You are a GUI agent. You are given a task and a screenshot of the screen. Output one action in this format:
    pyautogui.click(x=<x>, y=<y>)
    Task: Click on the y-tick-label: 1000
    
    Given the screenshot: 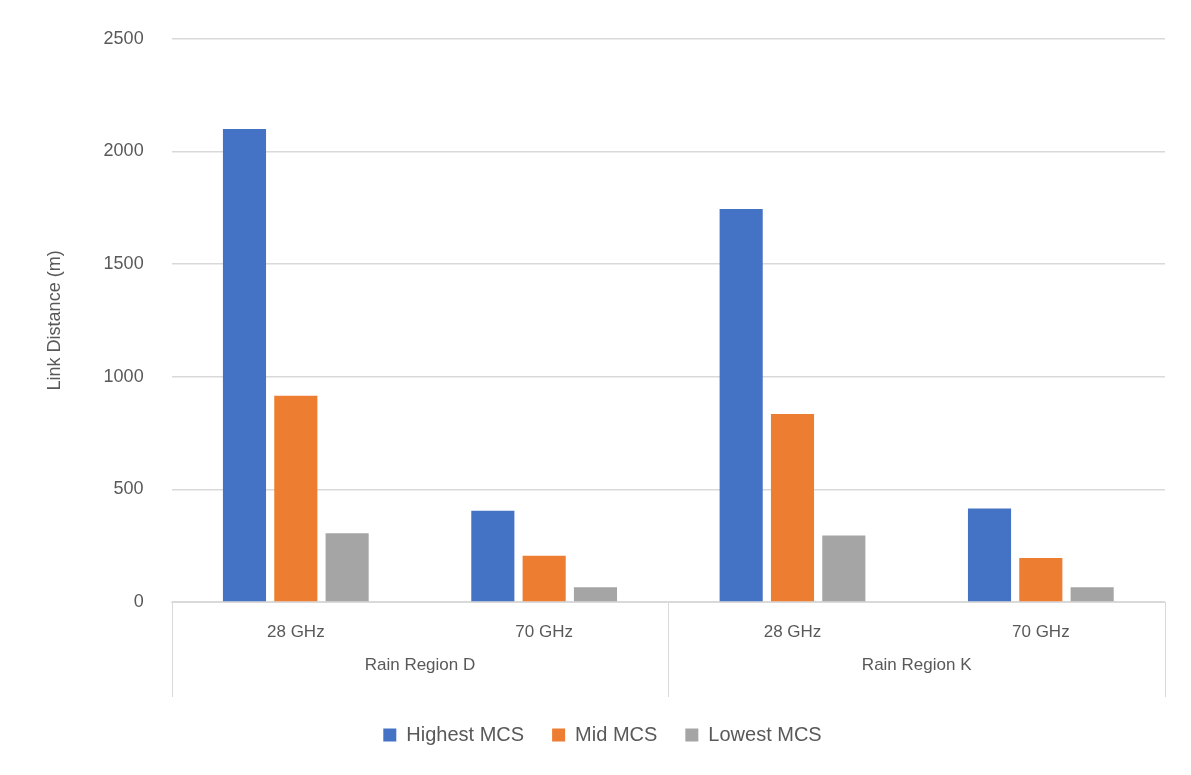 What is the action you would take?
    pyautogui.click(x=123, y=375)
    